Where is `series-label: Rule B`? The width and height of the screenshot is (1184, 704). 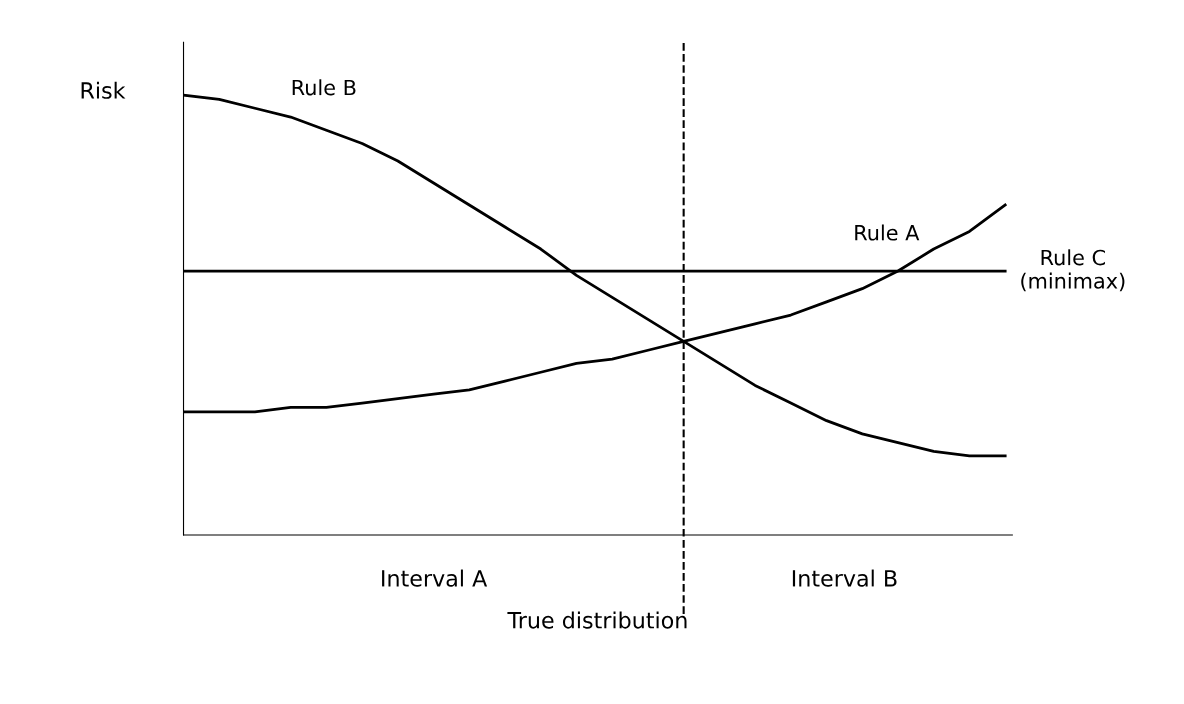 series-label: Rule B is located at coordinates (324, 87).